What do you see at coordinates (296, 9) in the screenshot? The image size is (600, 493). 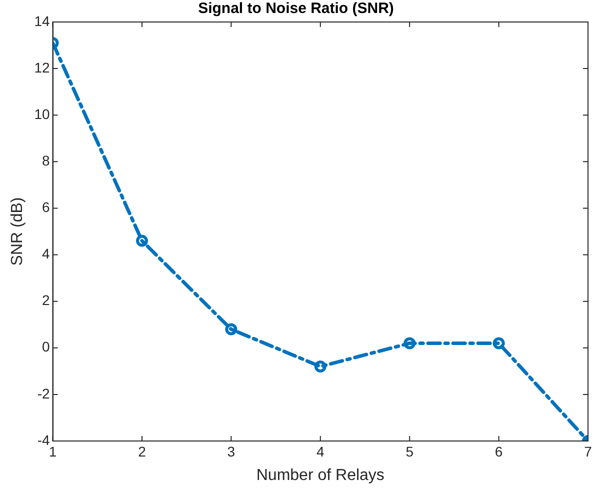 I see `chart-title: Signal to Noise Ratio (SNR)` at bounding box center [296, 9].